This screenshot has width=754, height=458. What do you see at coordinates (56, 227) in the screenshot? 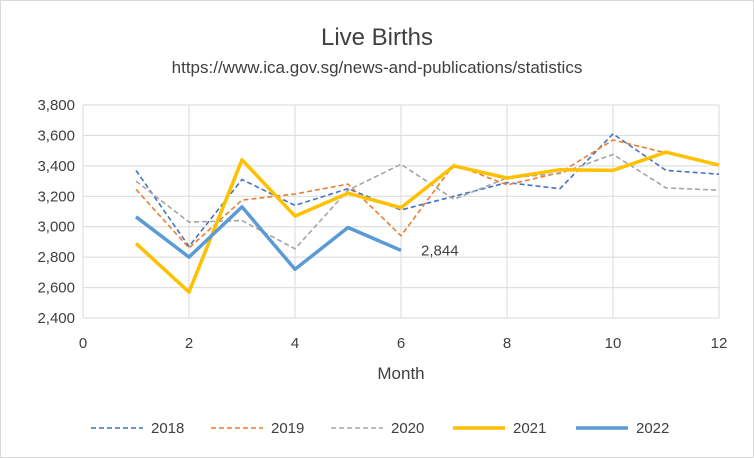
I see `y-tick-label: 3,000` at bounding box center [56, 227].